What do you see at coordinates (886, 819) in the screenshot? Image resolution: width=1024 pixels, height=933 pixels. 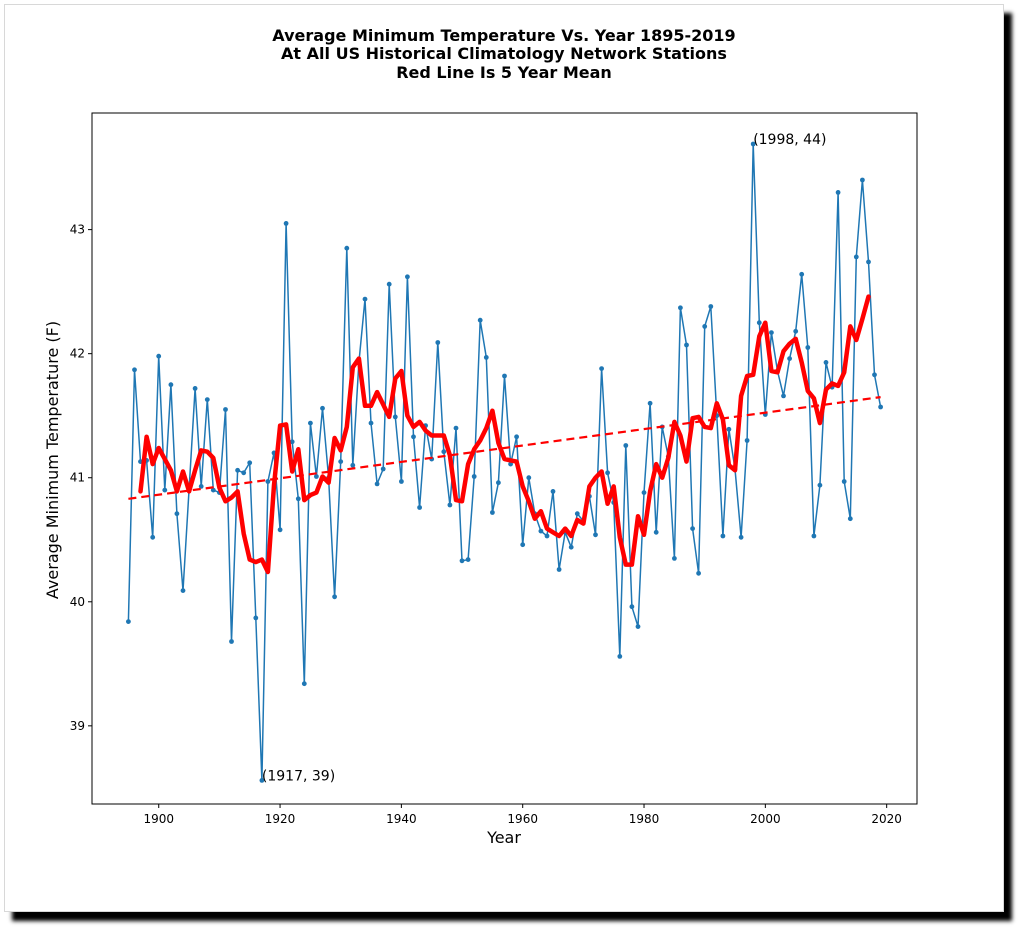 I see `x-tick-label: 2020` at bounding box center [886, 819].